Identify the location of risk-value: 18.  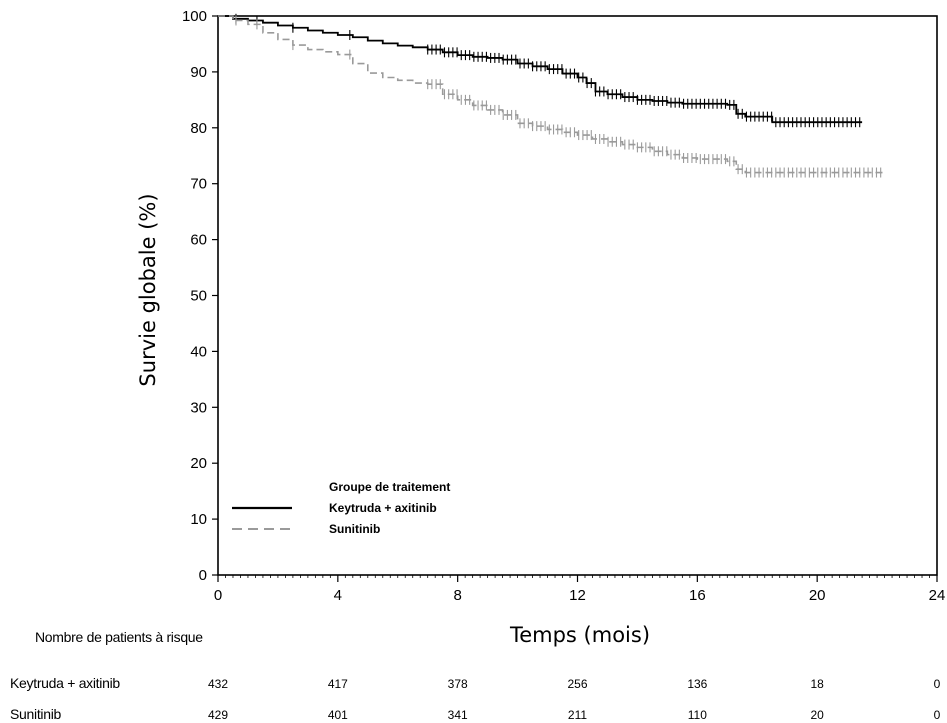
(817, 684).